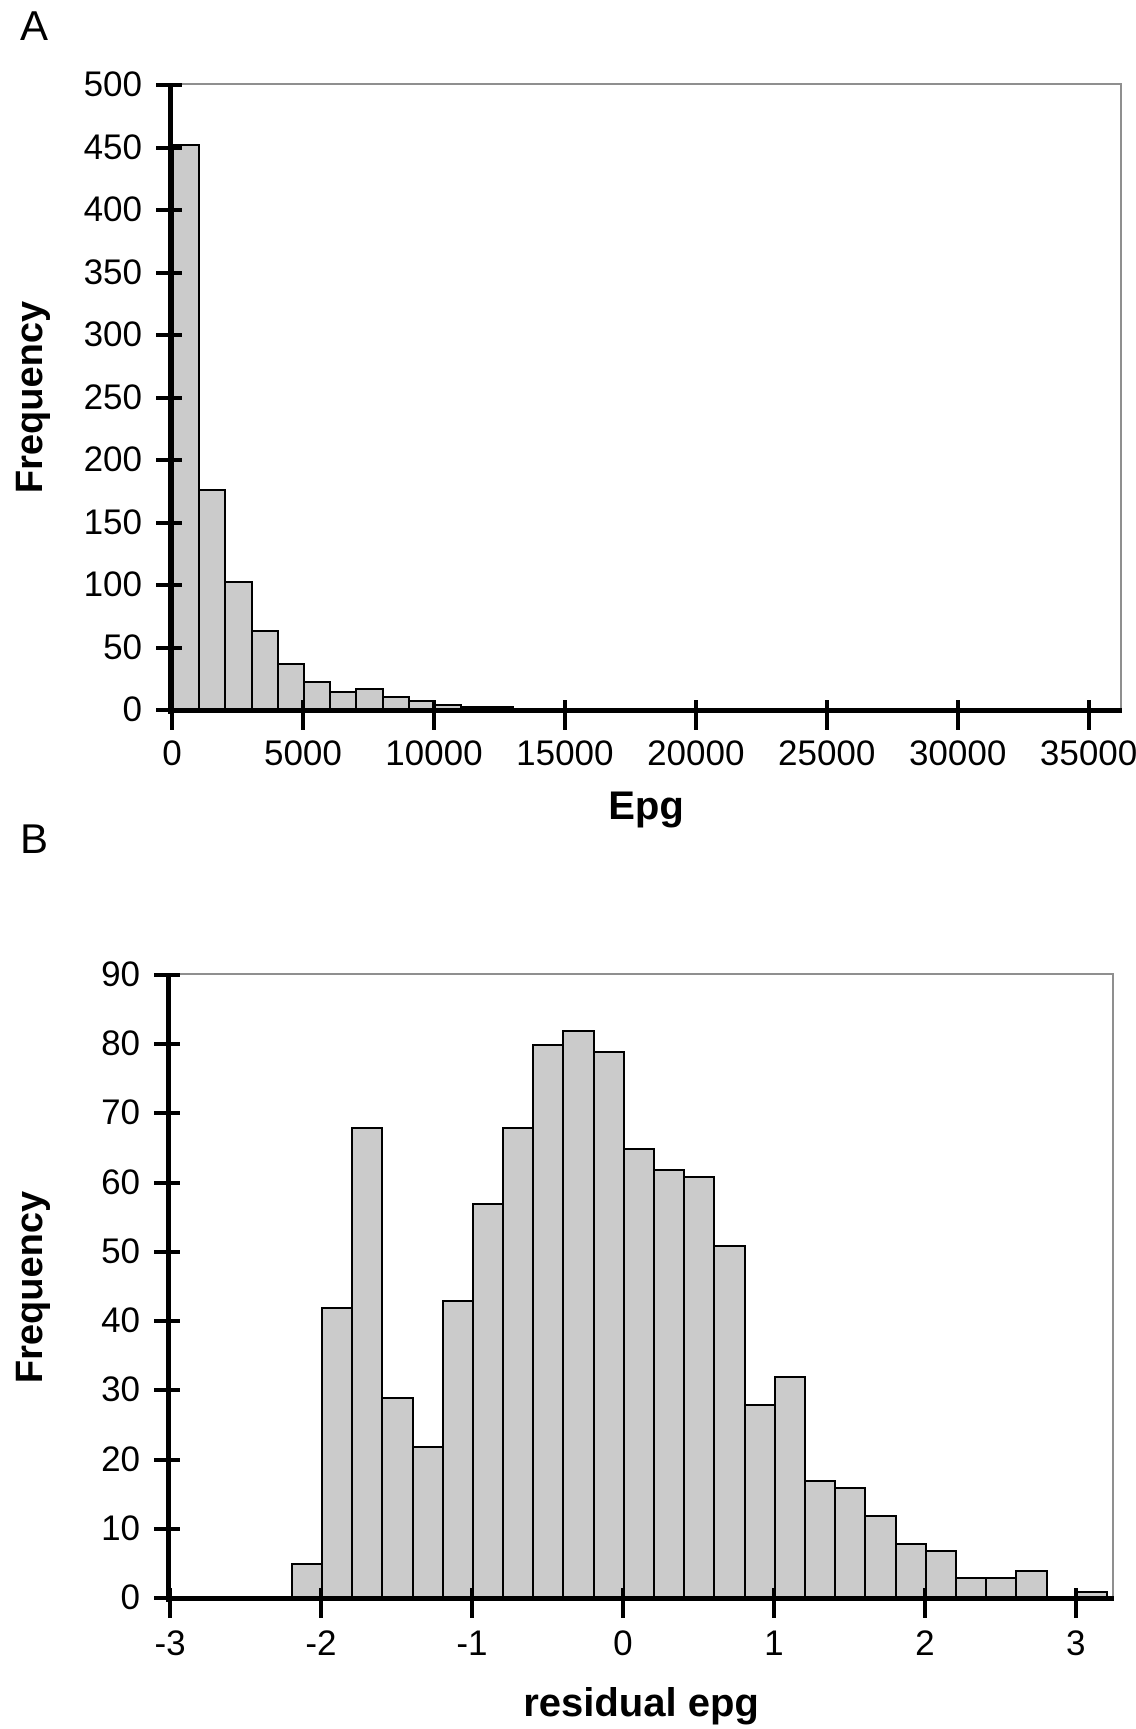 The image size is (1136, 1729). What do you see at coordinates (112, 459) in the screenshot?
I see `y-tick-label: 200` at bounding box center [112, 459].